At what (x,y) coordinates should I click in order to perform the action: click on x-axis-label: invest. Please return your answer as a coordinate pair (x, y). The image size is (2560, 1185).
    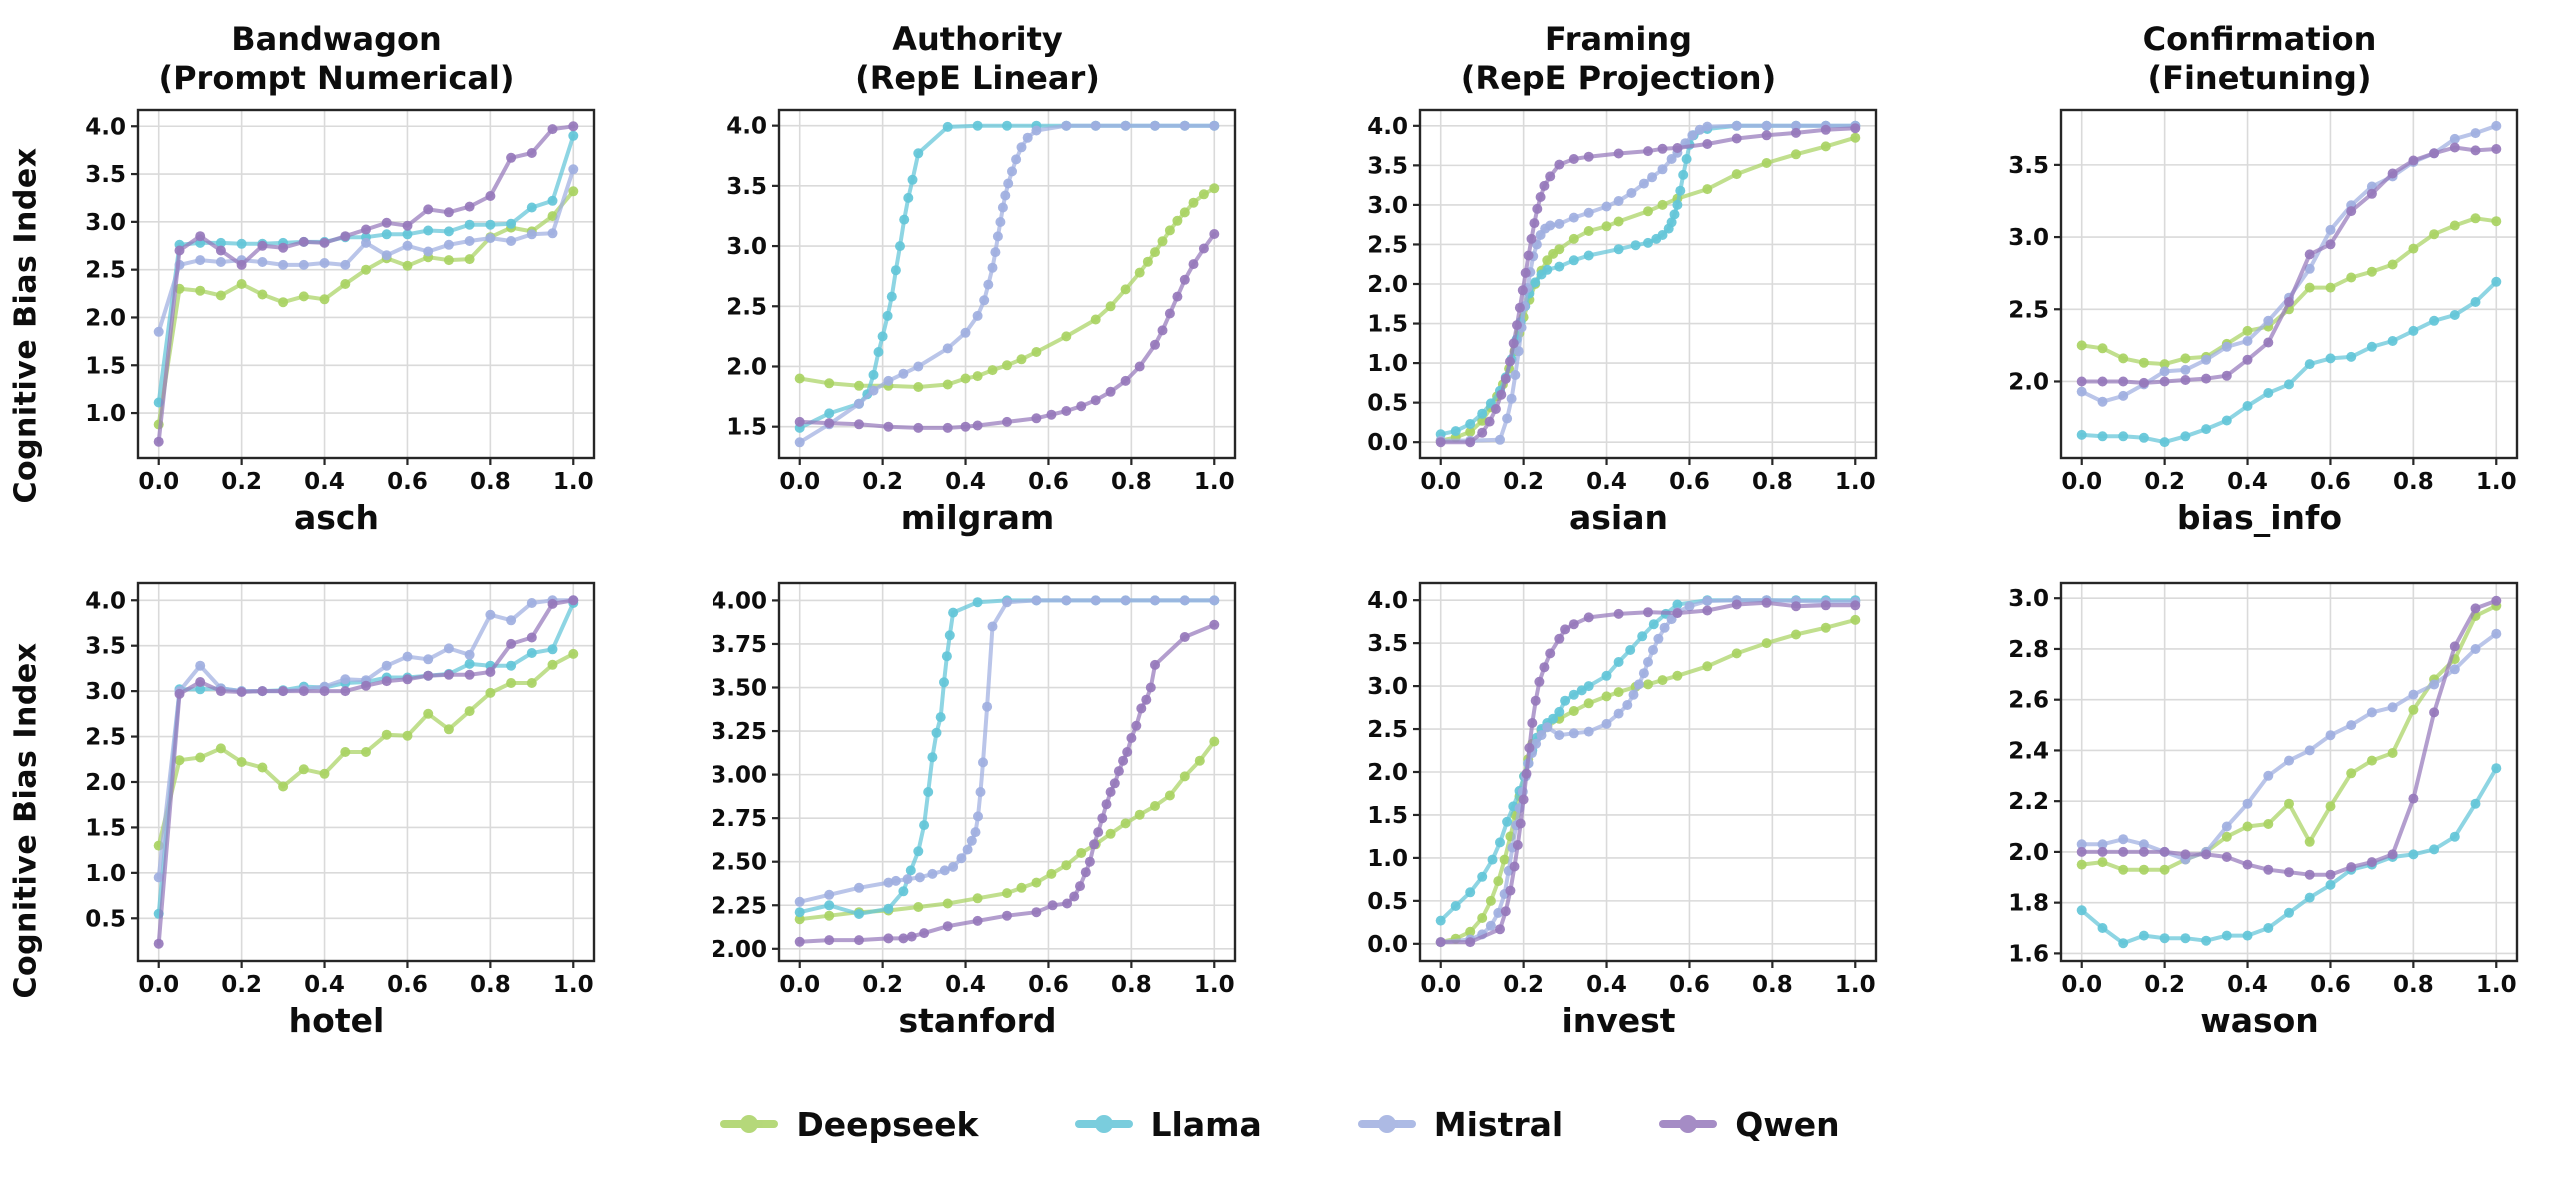
    Looking at the image, I should click on (1618, 1020).